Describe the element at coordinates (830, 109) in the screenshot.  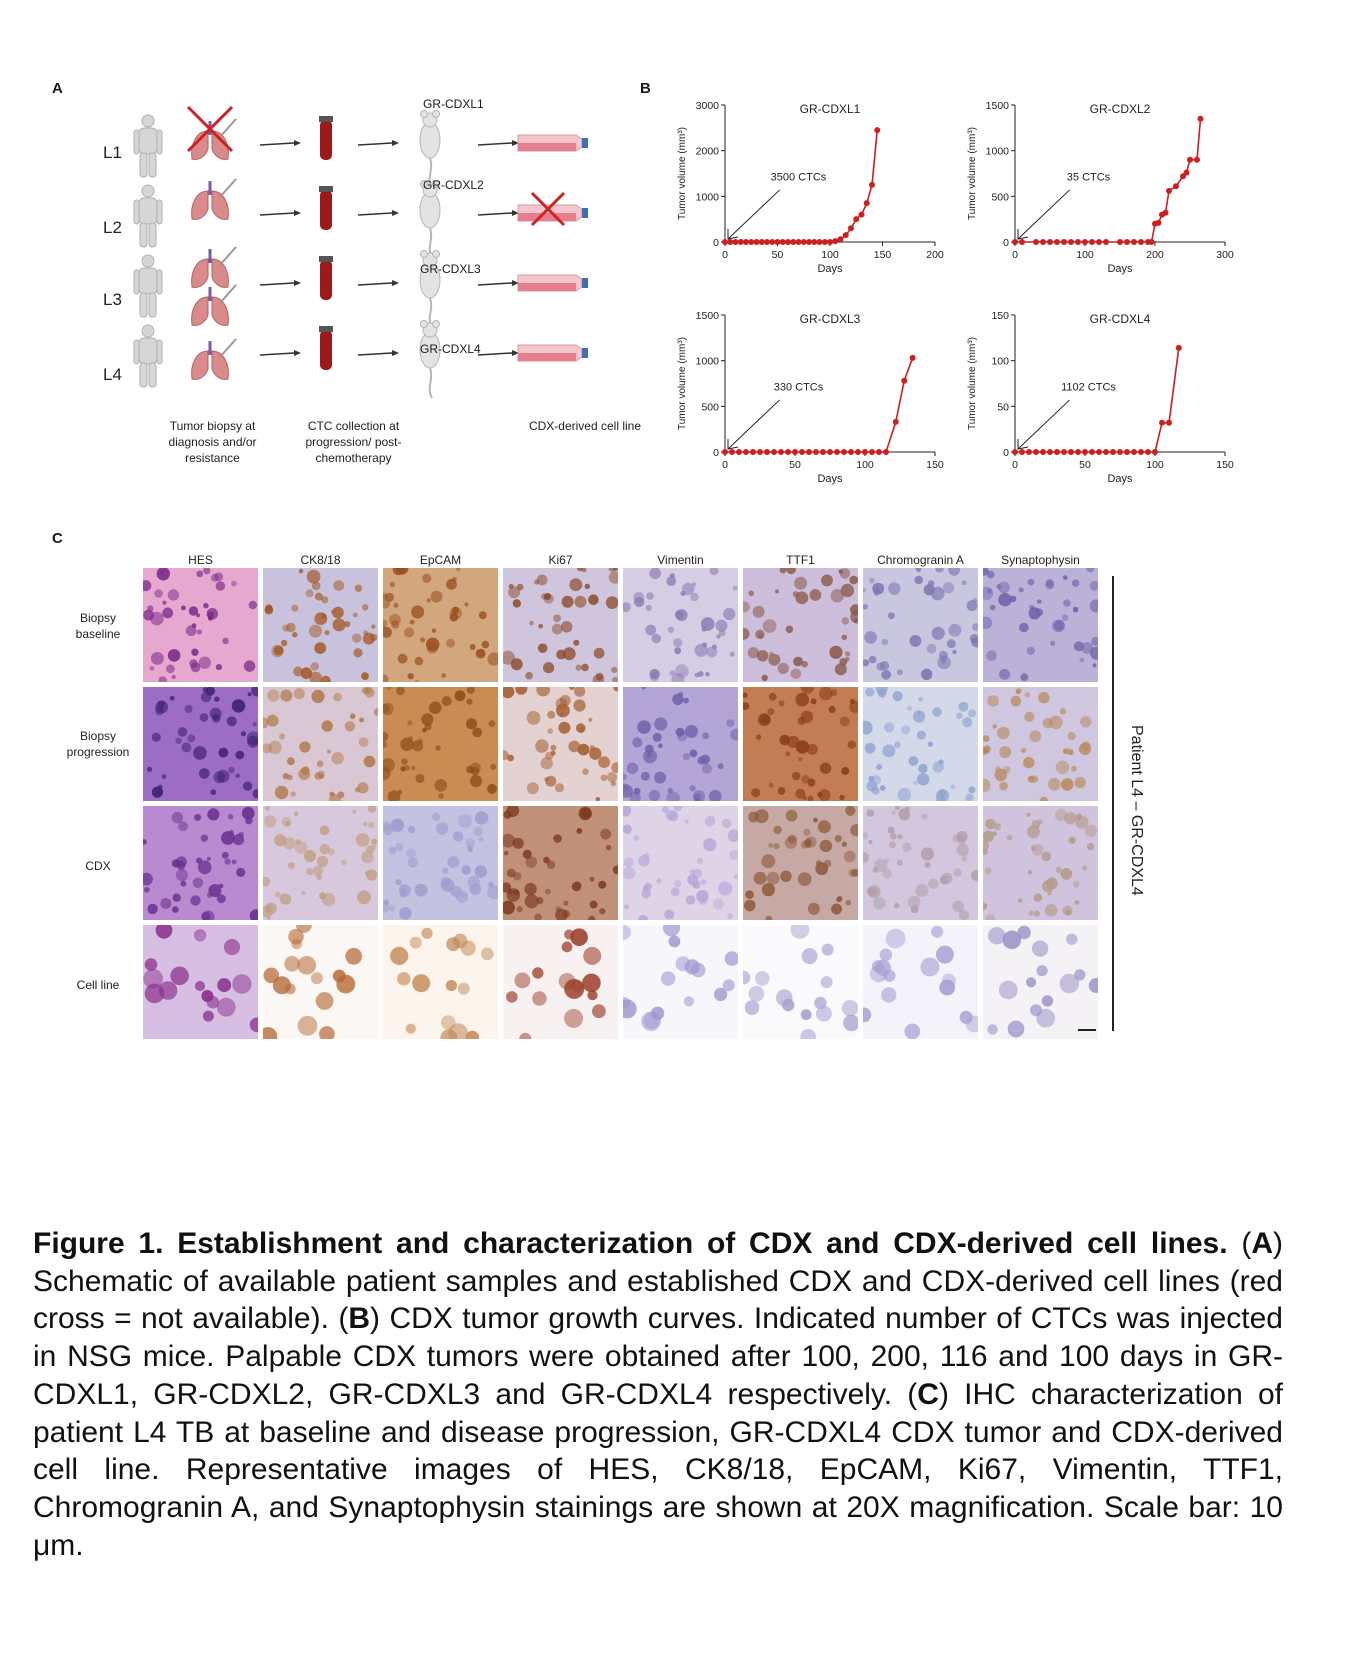
I see `chart-title: GR-CDXL1` at that location.